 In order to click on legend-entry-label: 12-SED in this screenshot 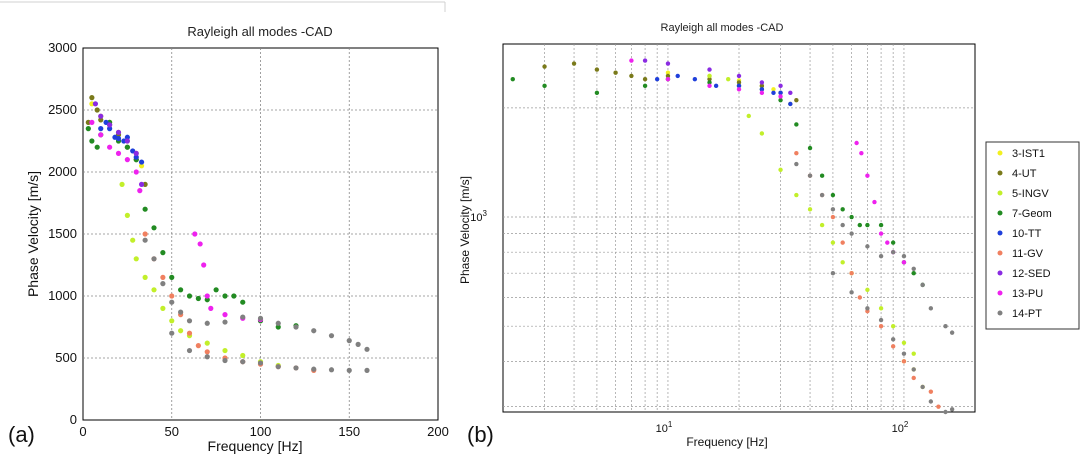, I will do `click(1031, 274)`.